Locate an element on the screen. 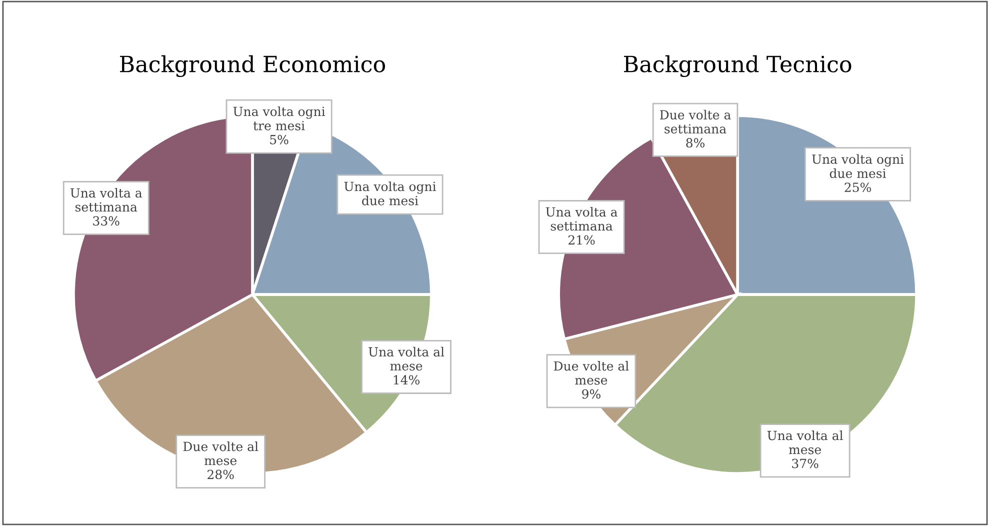 The width and height of the screenshot is (990, 526). data-label: 8% is located at coordinates (695, 143).